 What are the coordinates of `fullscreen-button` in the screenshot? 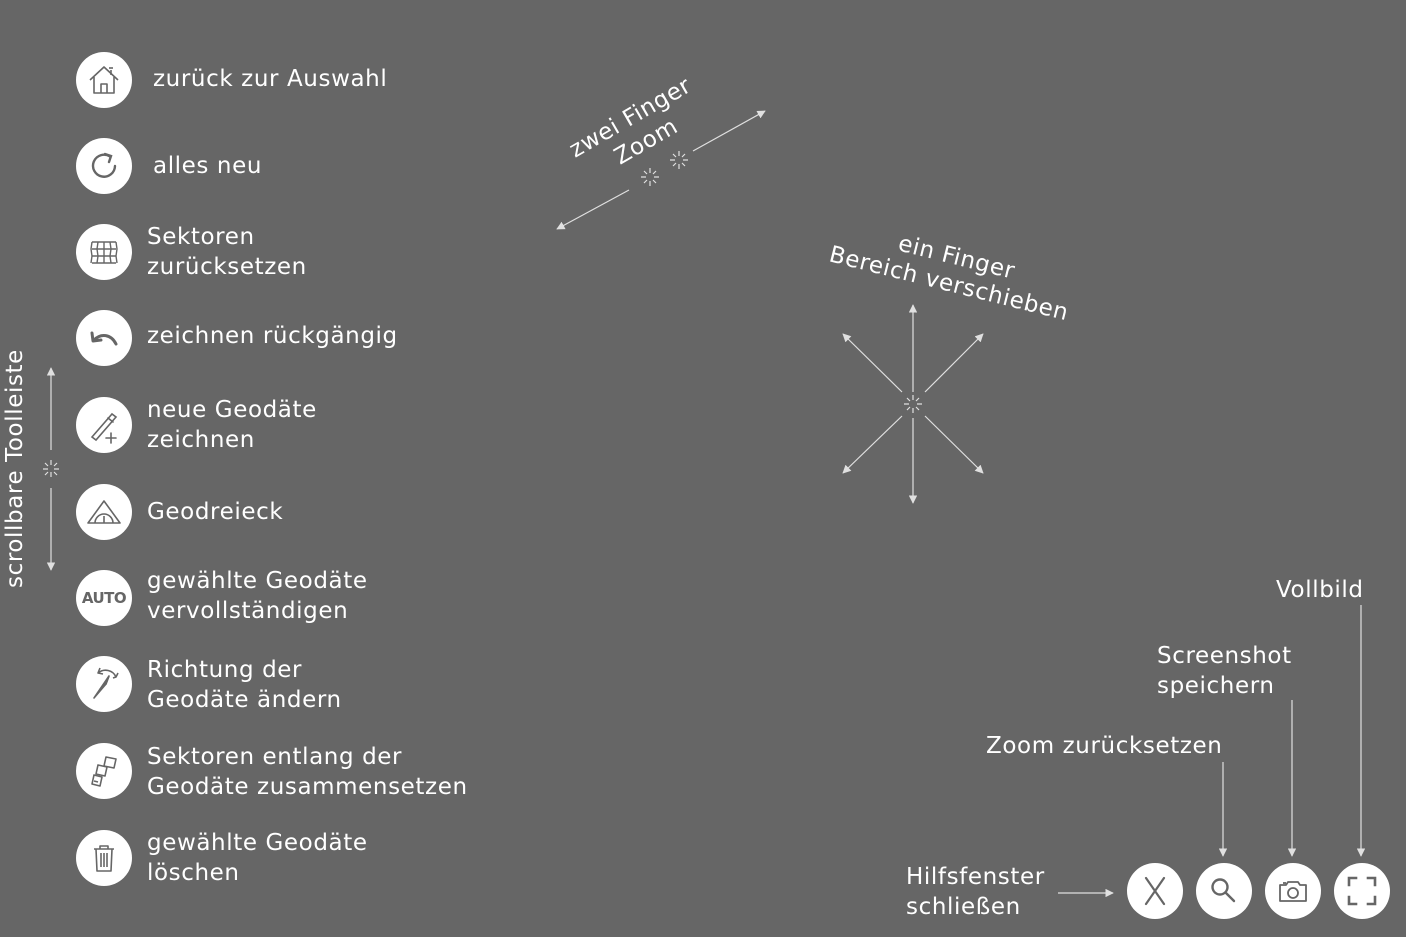 It's located at (1362, 891).